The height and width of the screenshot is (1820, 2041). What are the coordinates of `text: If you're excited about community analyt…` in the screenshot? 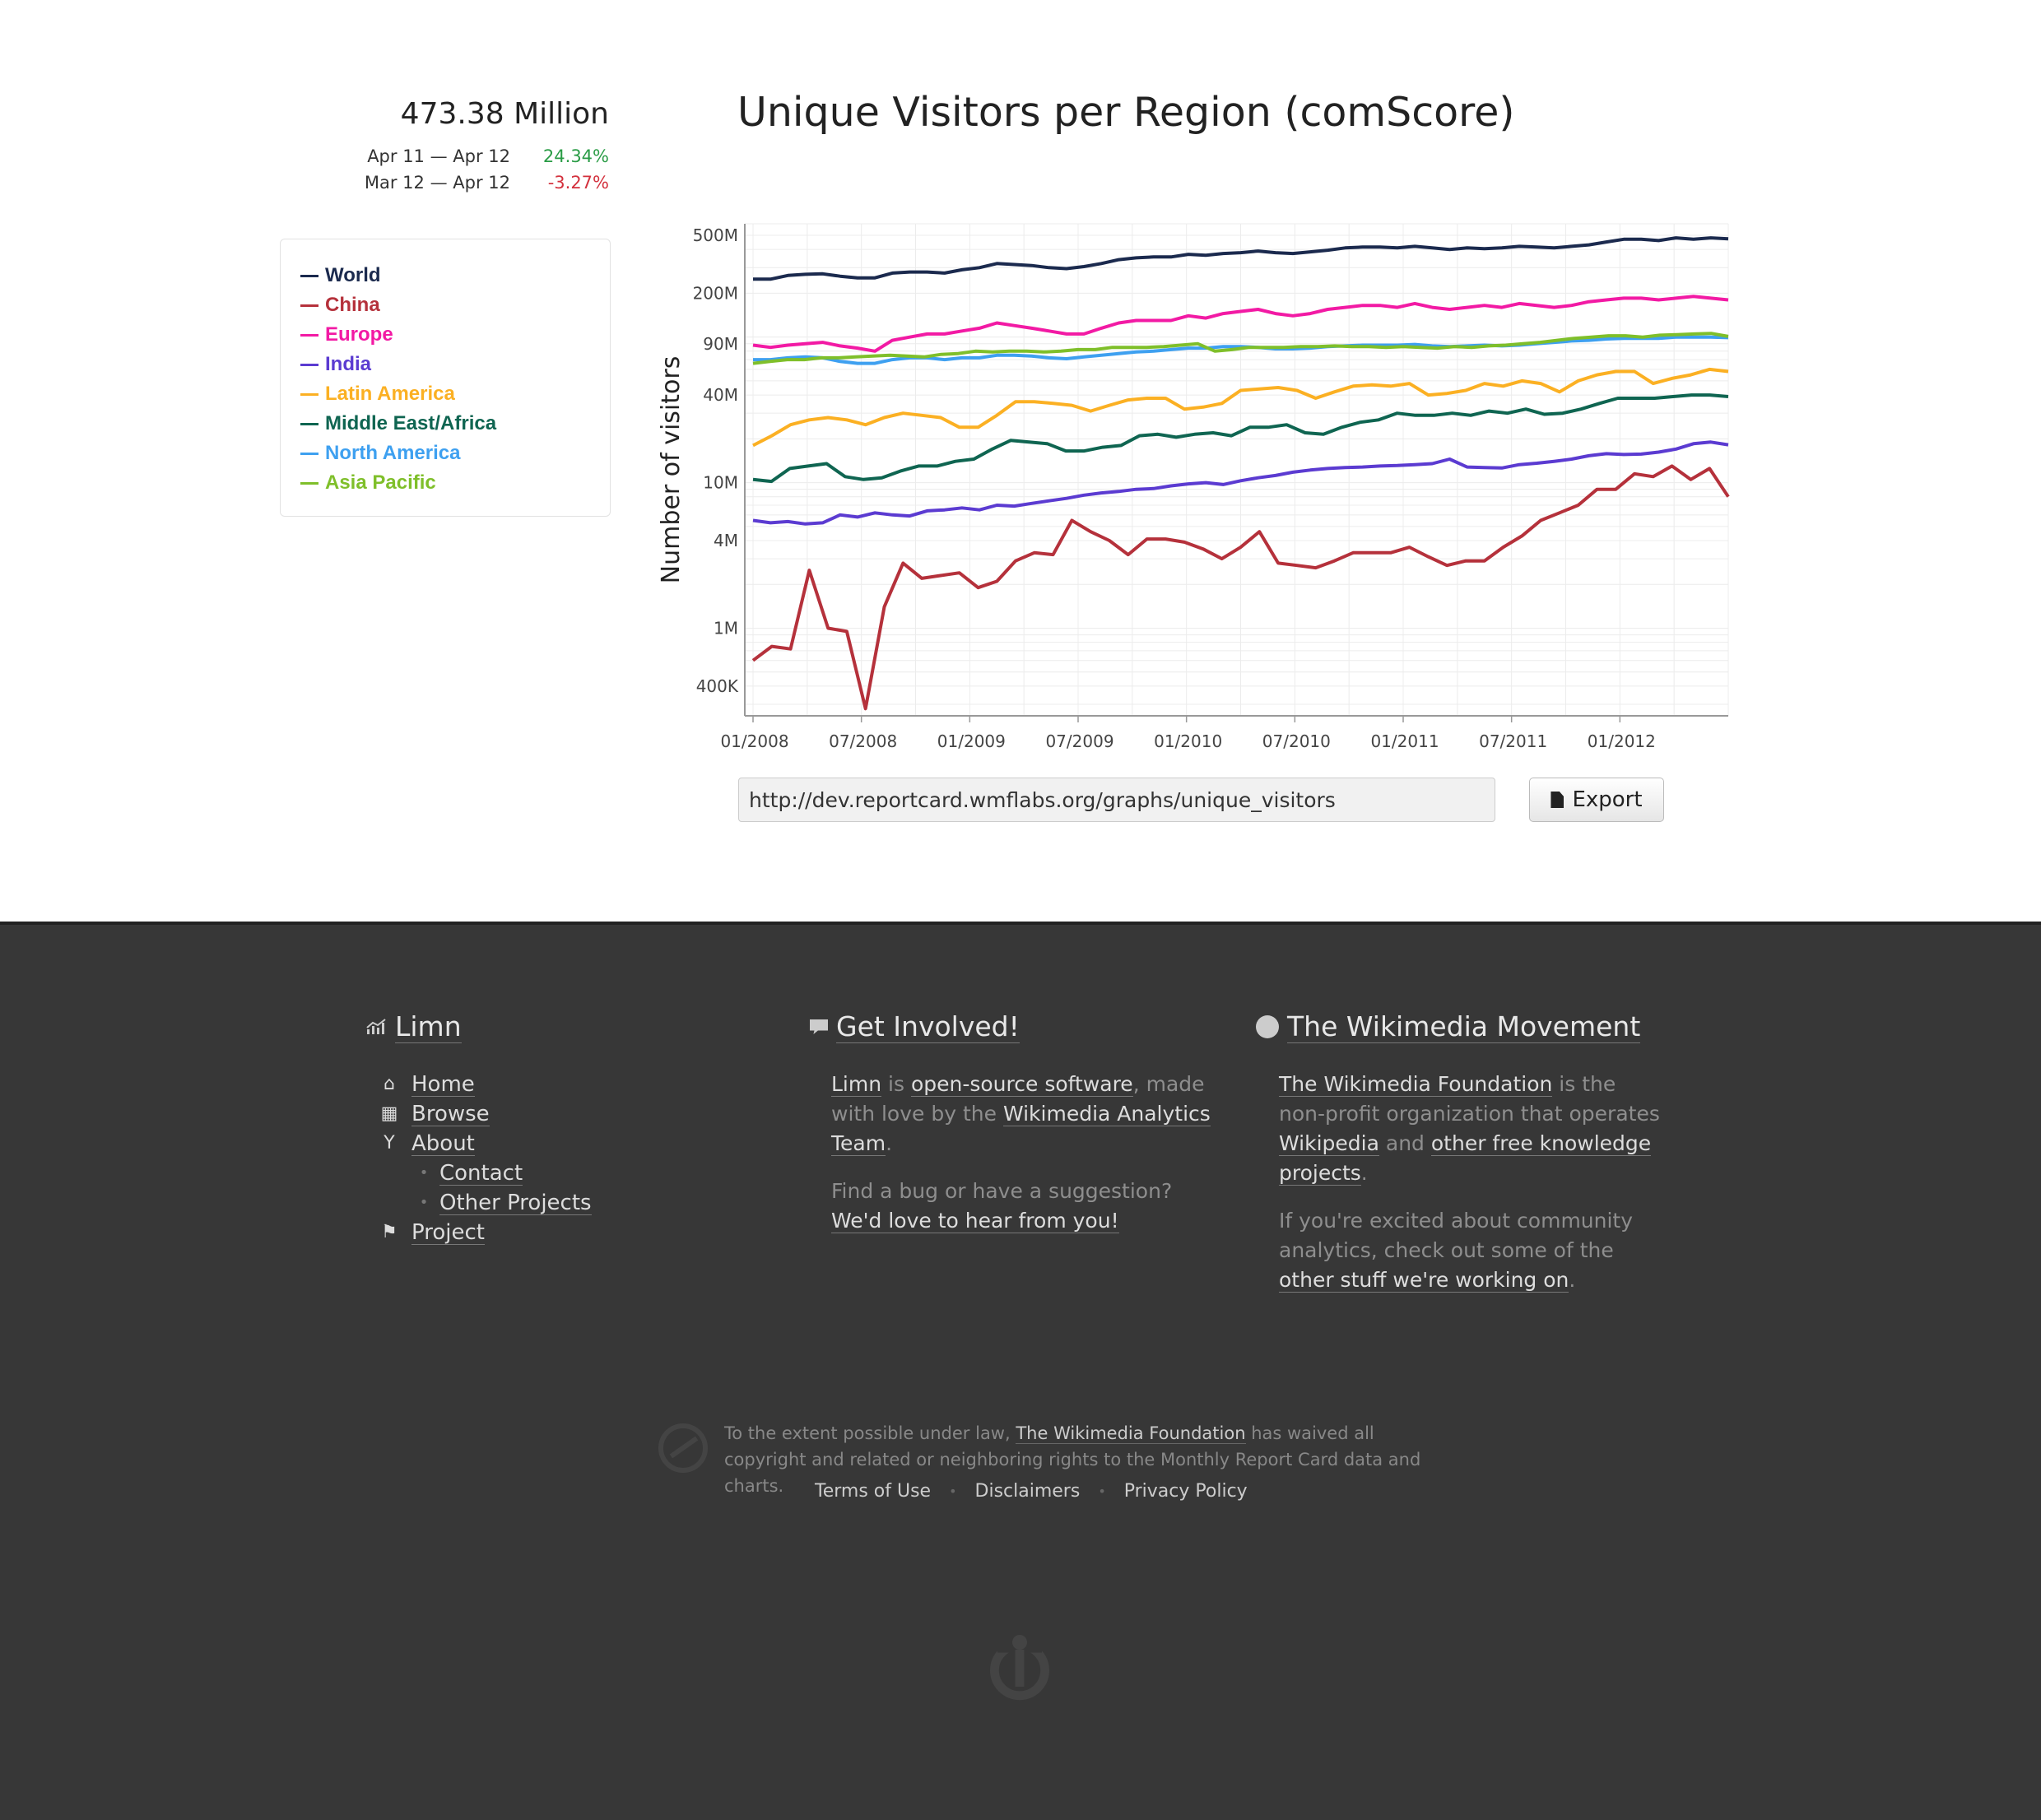 It's located at (1457, 1235).